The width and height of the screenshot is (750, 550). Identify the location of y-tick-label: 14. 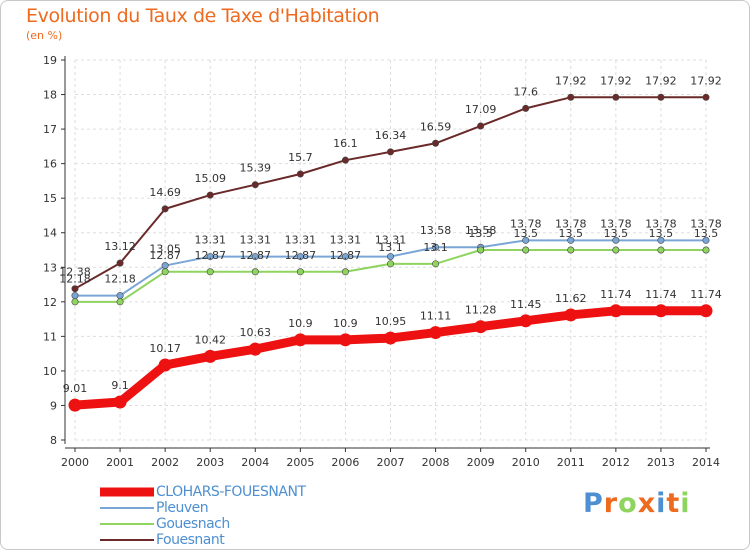
(50, 233).